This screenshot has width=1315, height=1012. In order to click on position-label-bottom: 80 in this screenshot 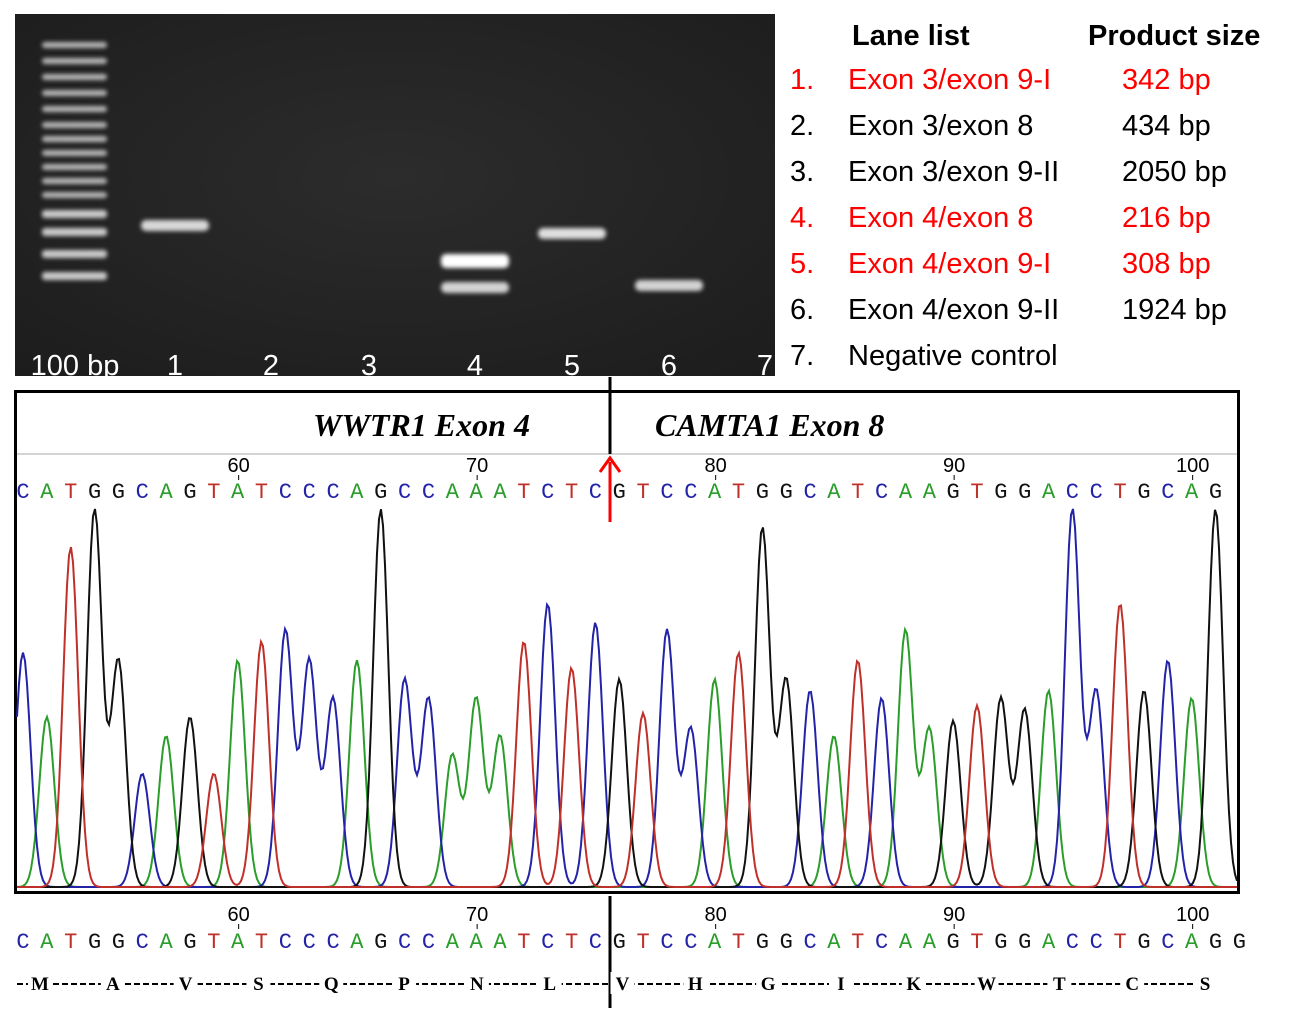, I will do `click(716, 915)`.